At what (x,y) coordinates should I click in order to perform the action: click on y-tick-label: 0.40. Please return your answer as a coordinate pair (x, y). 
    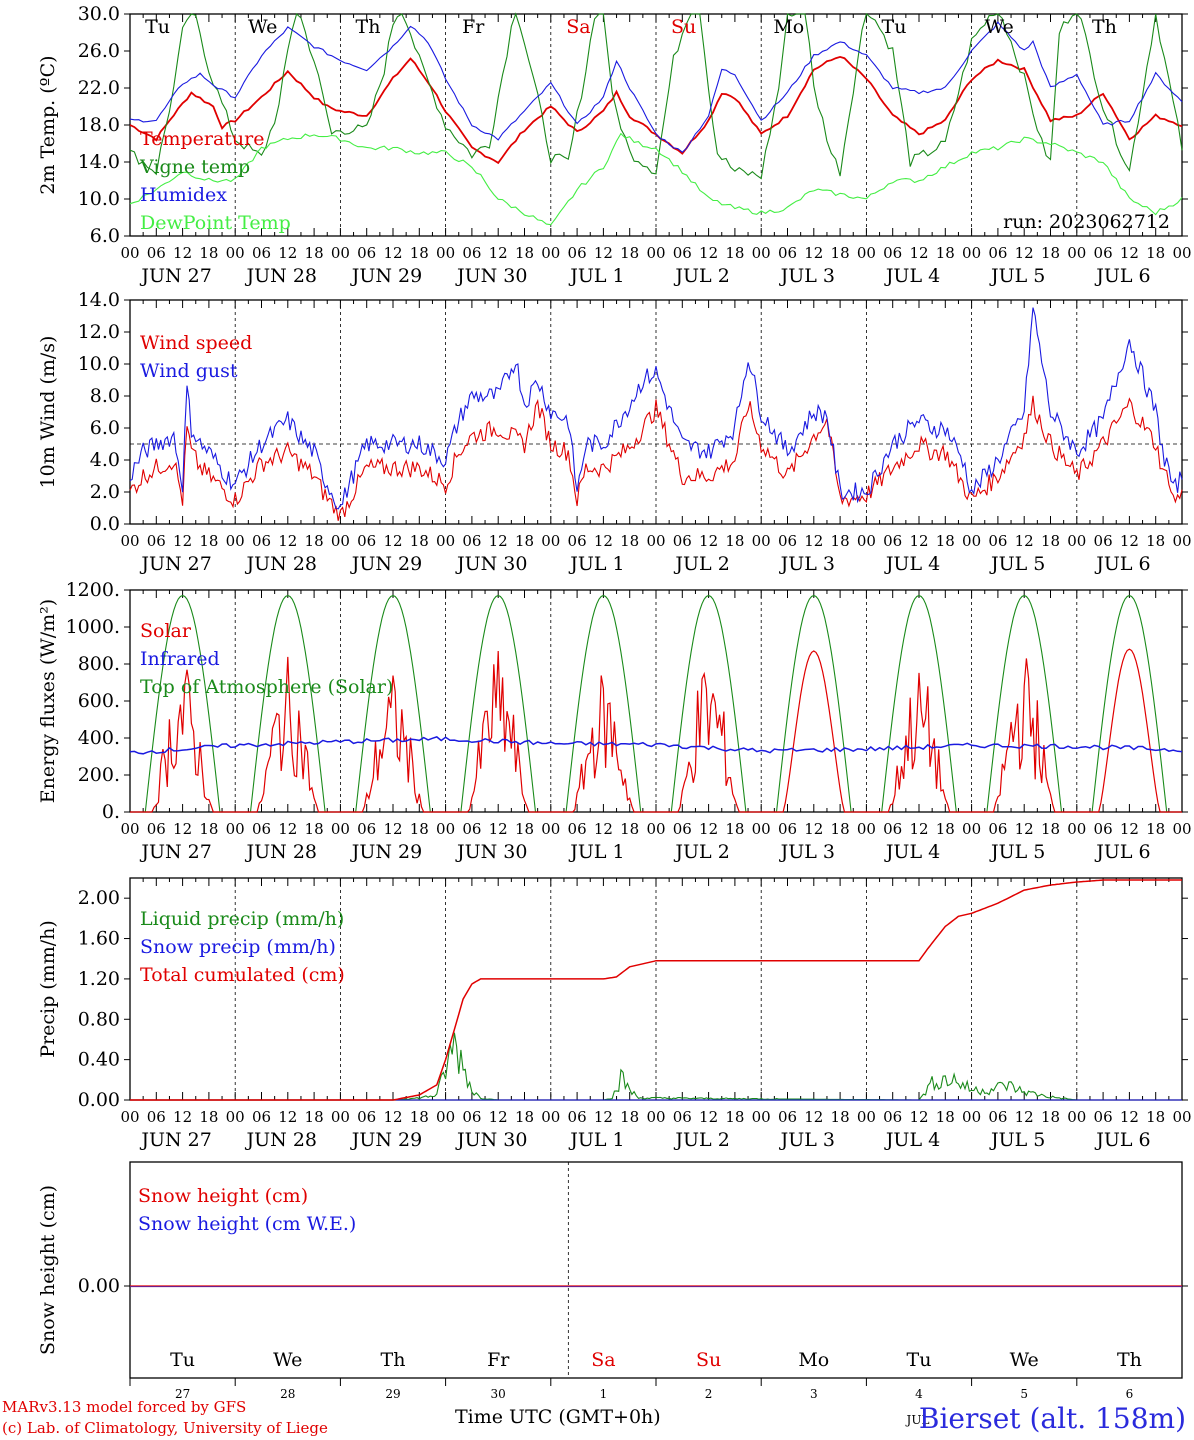
    Looking at the image, I should click on (99, 1060).